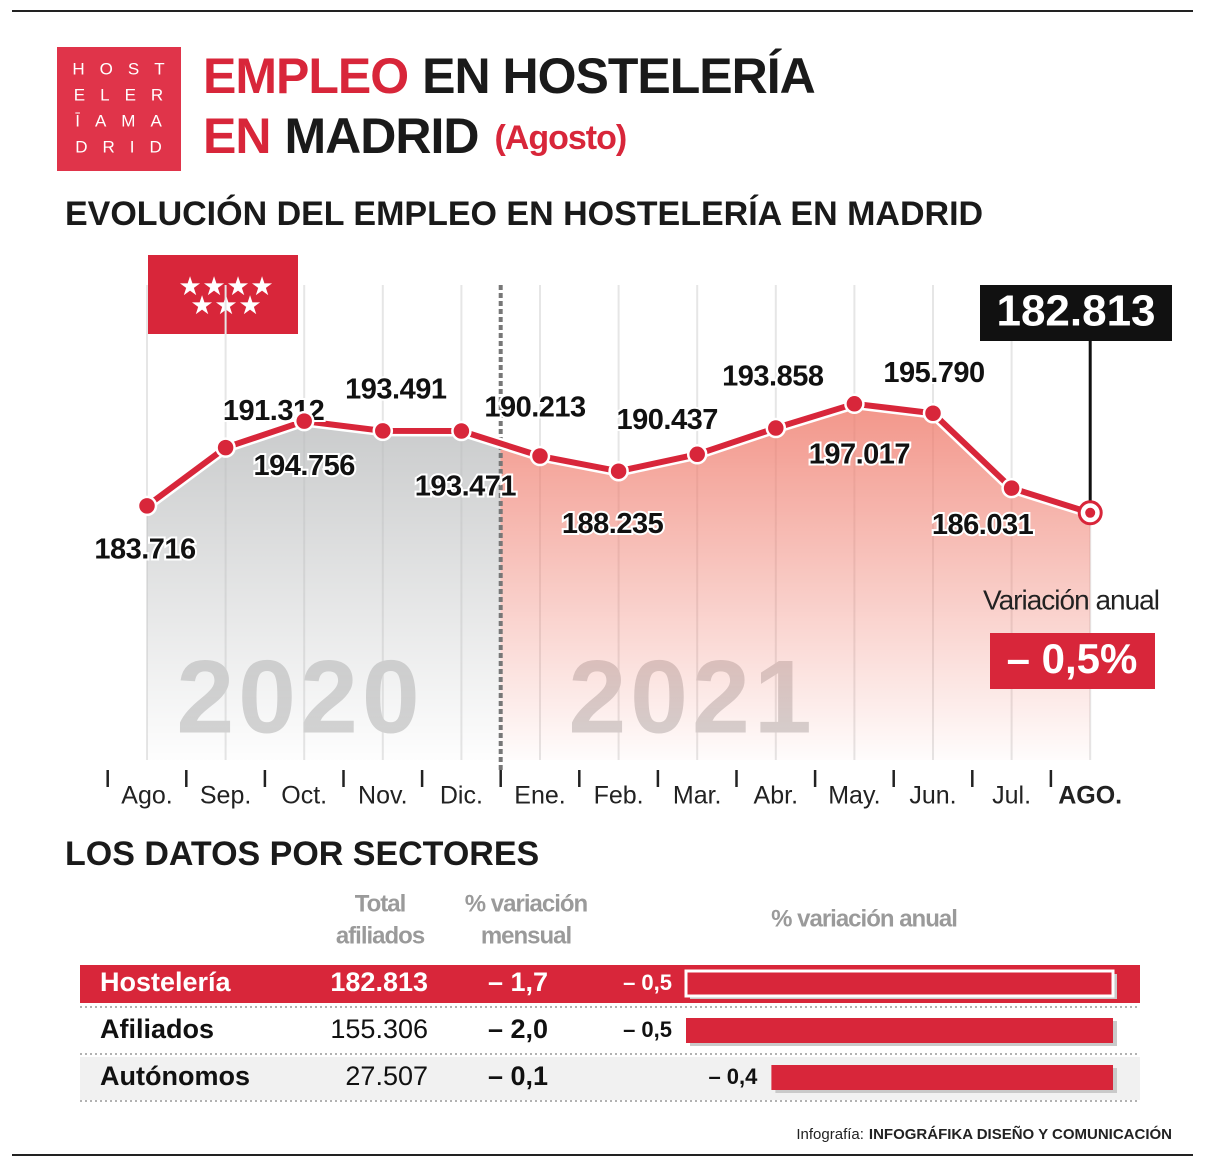 This screenshot has width=1205, height=1165. I want to click on title-part: MADRID, so click(381, 136).